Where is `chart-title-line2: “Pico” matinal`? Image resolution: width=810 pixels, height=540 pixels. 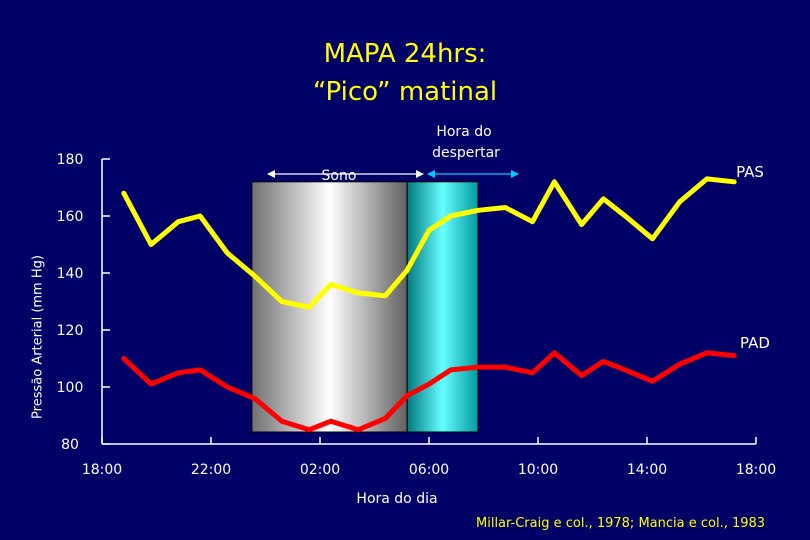 chart-title-line2: “Pico” matinal is located at coordinates (405, 92).